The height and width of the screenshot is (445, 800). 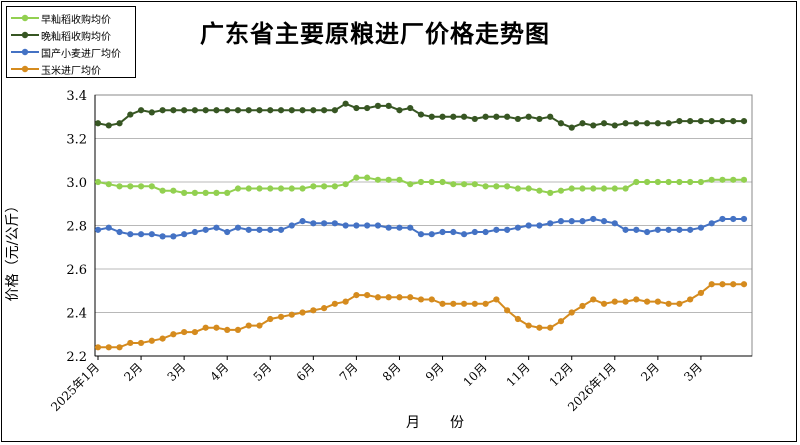 What do you see at coordinates (25, 52) in the screenshot?
I see `legend-swatch-wheat` at bounding box center [25, 52].